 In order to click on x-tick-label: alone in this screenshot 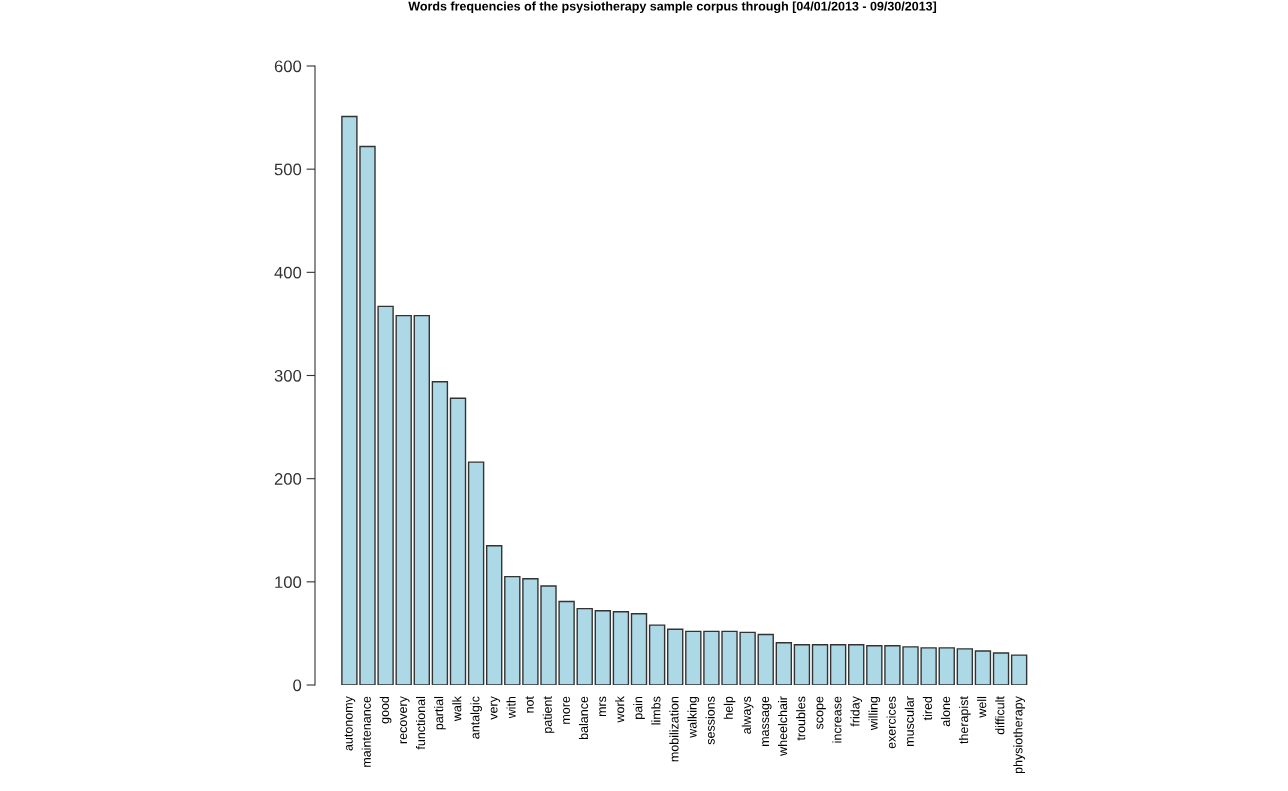, I will do `click(945, 711)`.